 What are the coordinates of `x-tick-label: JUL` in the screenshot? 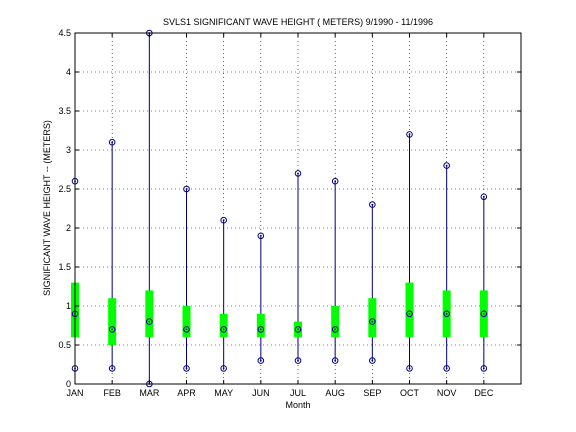 It's located at (298, 393).